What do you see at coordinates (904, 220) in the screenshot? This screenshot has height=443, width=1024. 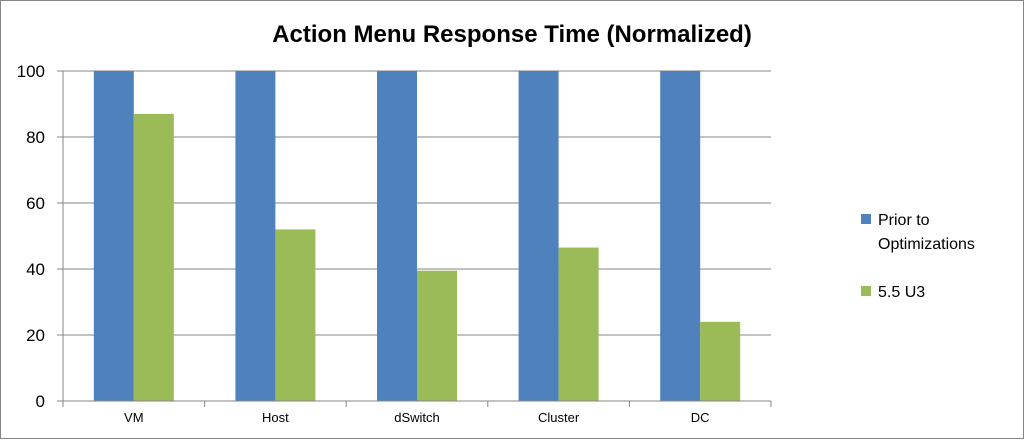 I see `legend-label: Prior to` at bounding box center [904, 220].